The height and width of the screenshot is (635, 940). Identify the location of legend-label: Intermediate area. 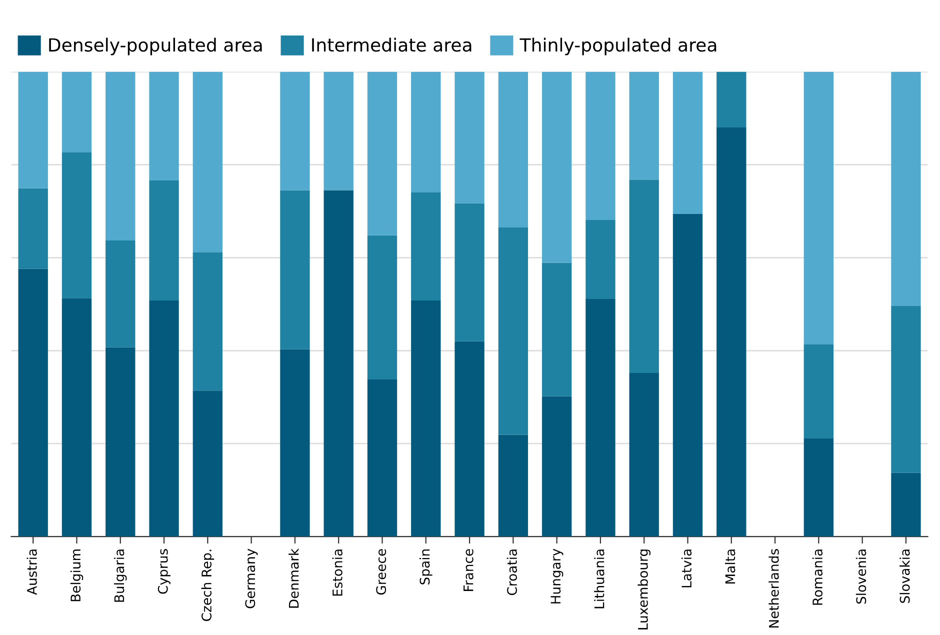
(392, 45).